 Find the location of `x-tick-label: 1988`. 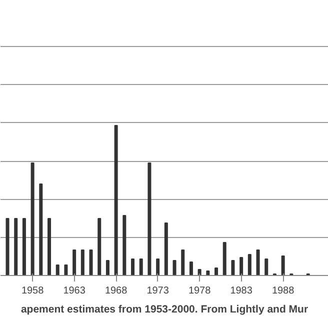

x-tick-label: 1988 is located at coordinates (283, 291).